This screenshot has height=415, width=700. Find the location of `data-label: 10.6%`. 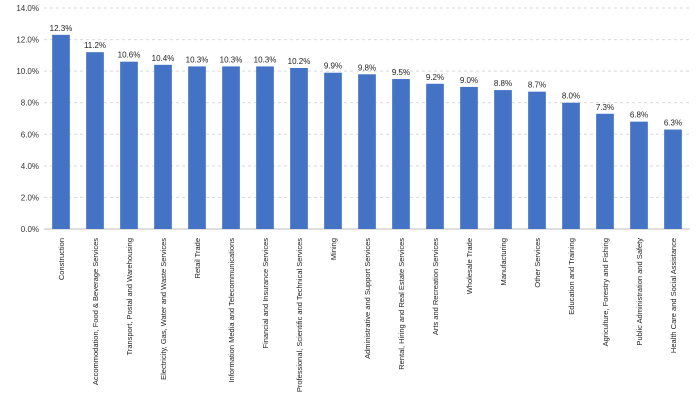

data-label: 10.6% is located at coordinates (129, 55).